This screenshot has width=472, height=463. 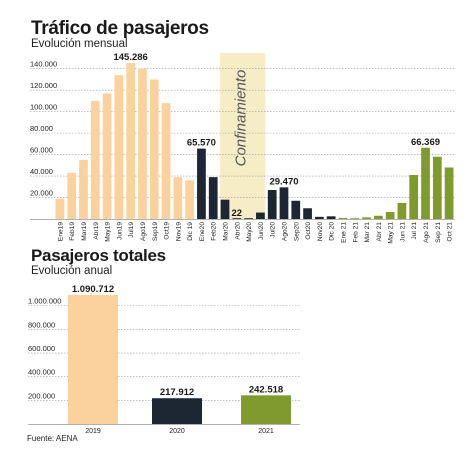 What do you see at coordinates (414, 196) in the screenshot?
I see `bar-jul21` at bounding box center [414, 196].